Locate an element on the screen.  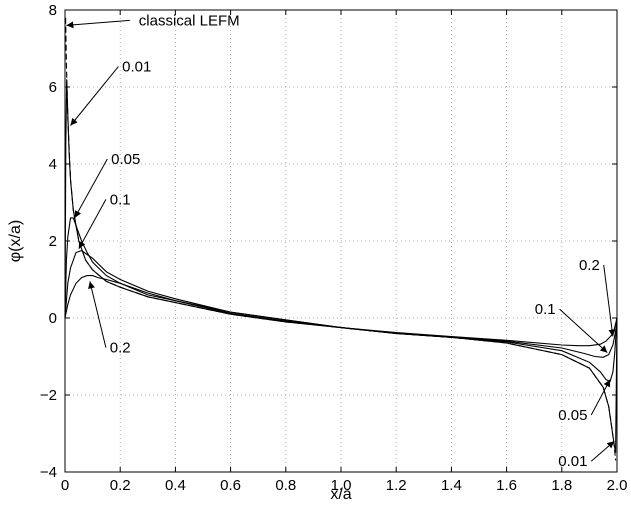
x-tick-label: 1.4 is located at coordinates (451, 485).